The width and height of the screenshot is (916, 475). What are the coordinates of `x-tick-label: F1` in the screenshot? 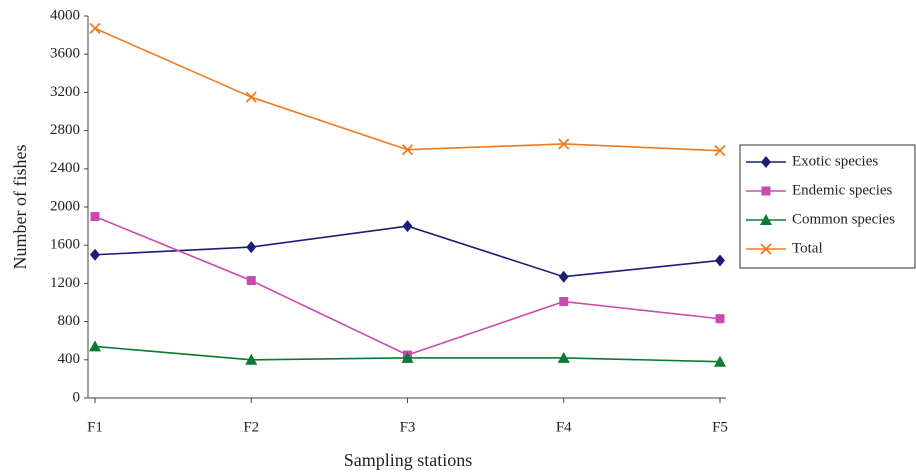 It's located at (95, 427).